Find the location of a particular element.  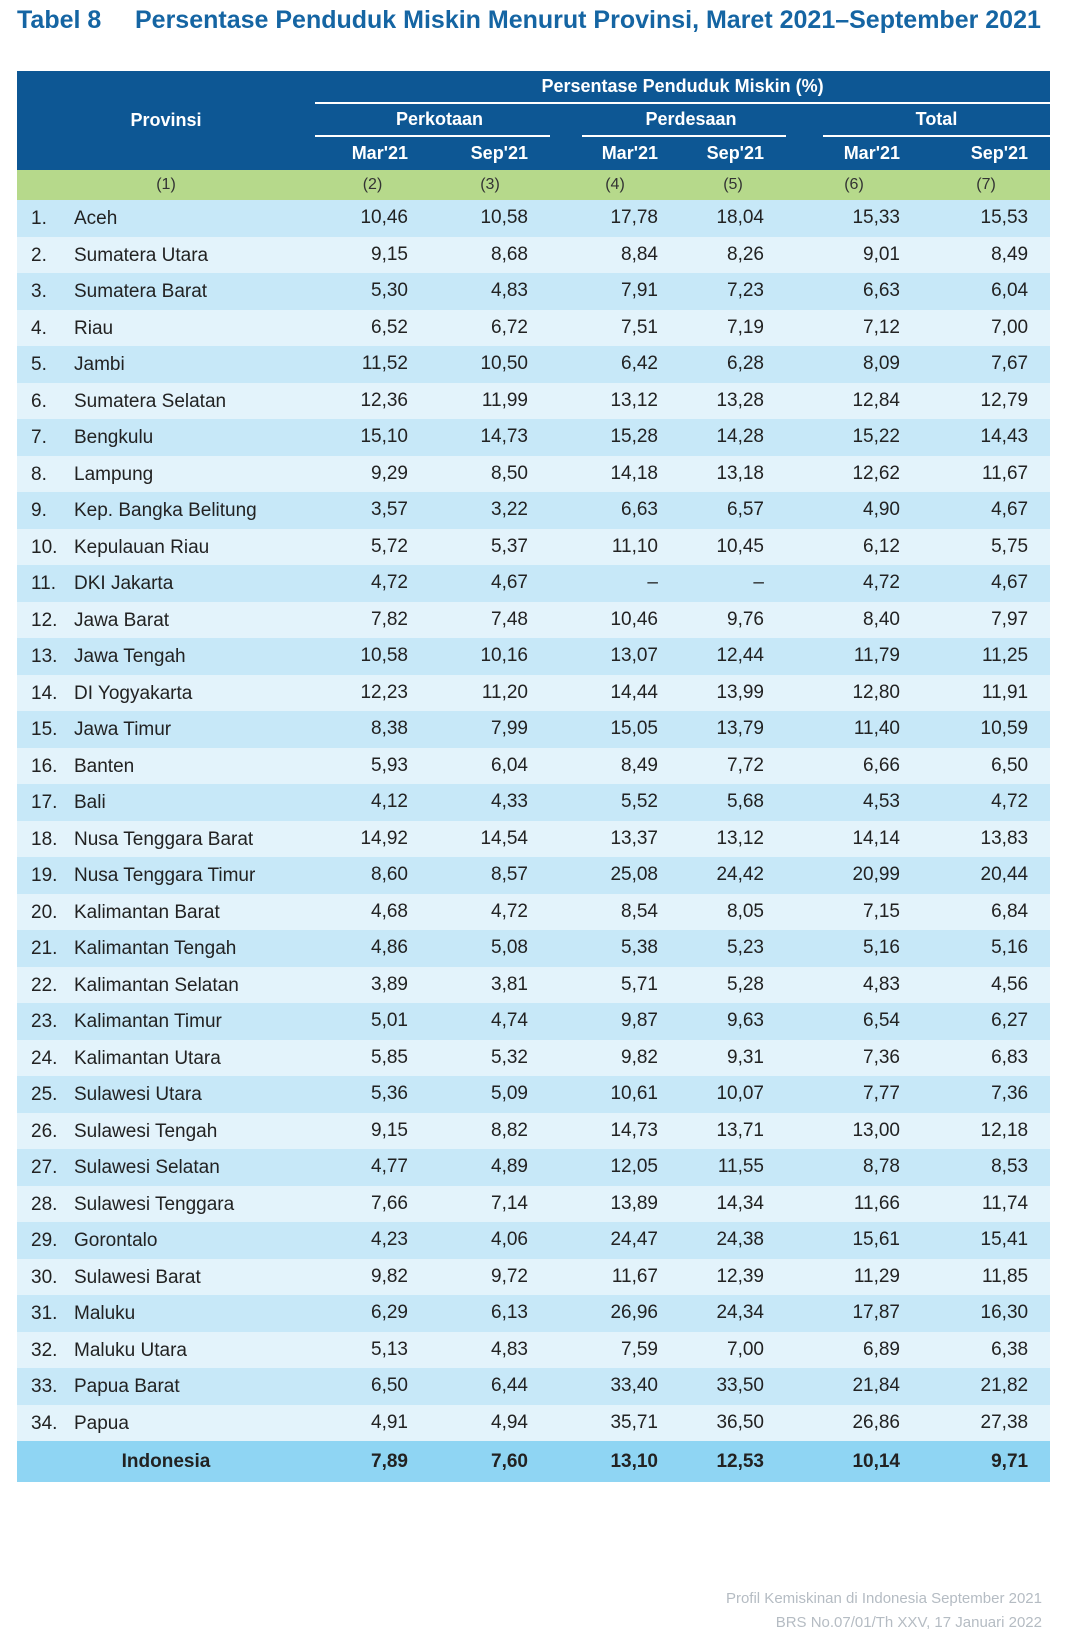

province-cell: 27. Sulawesi Selatan is located at coordinates (166, 1167).